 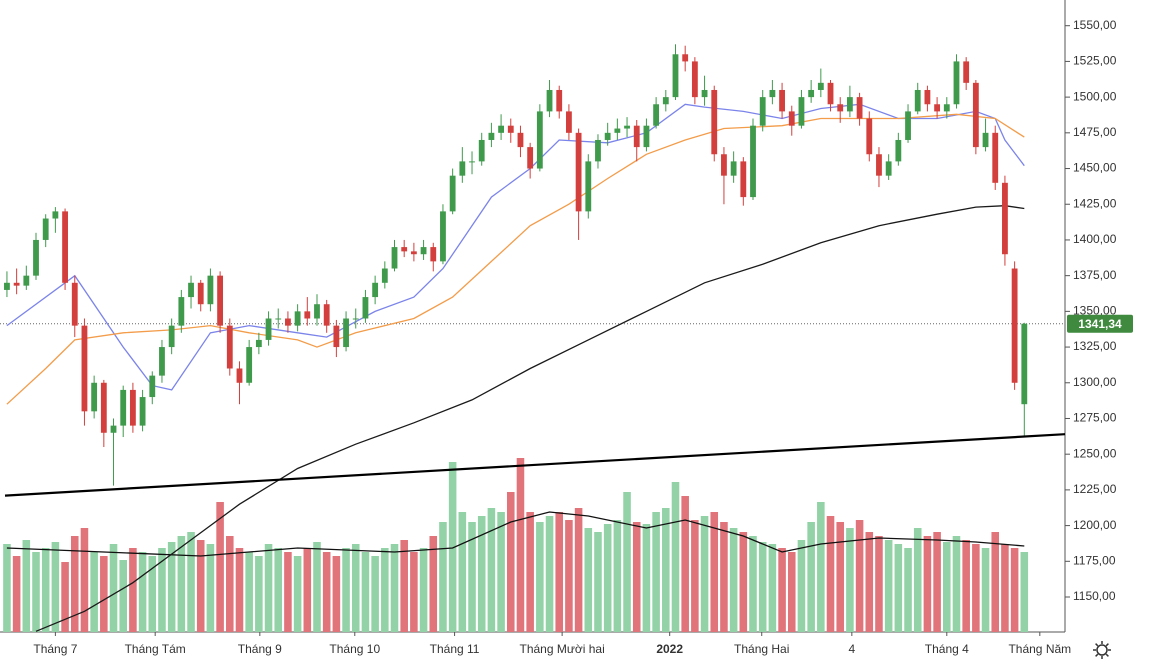 What do you see at coordinates (1095, 311) in the screenshot?
I see `y-tick-label: 1350,00` at bounding box center [1095, 311].